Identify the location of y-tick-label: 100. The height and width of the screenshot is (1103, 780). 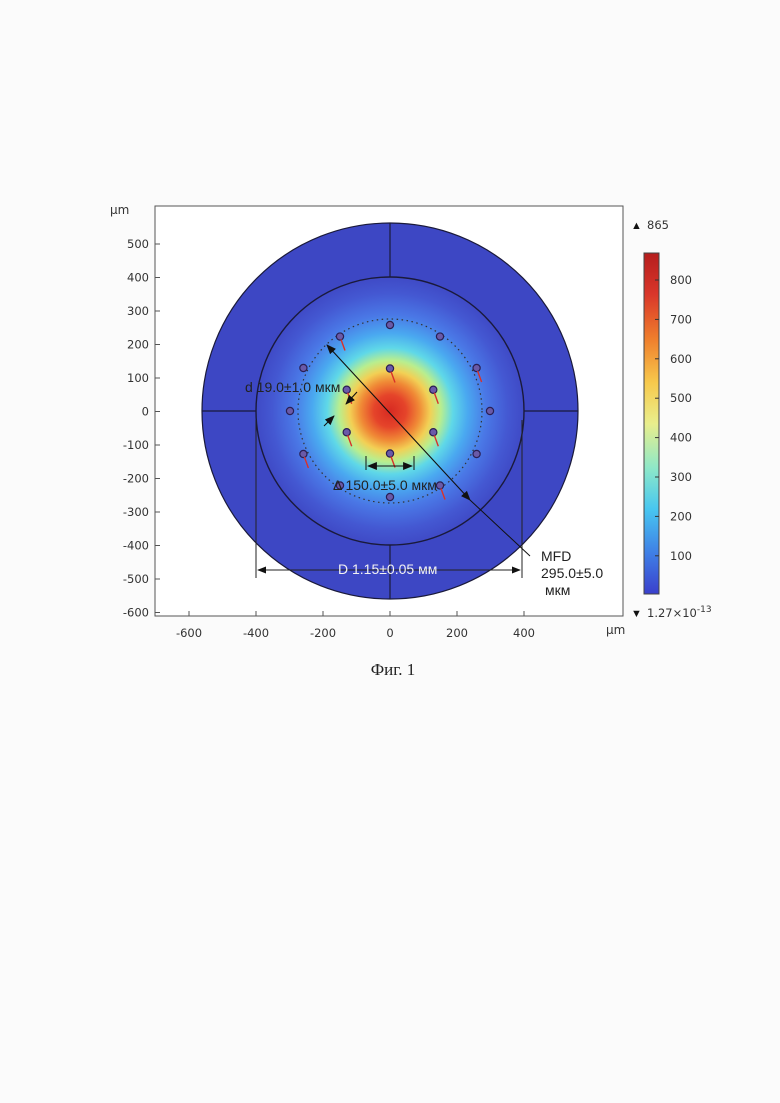
(138, 378).